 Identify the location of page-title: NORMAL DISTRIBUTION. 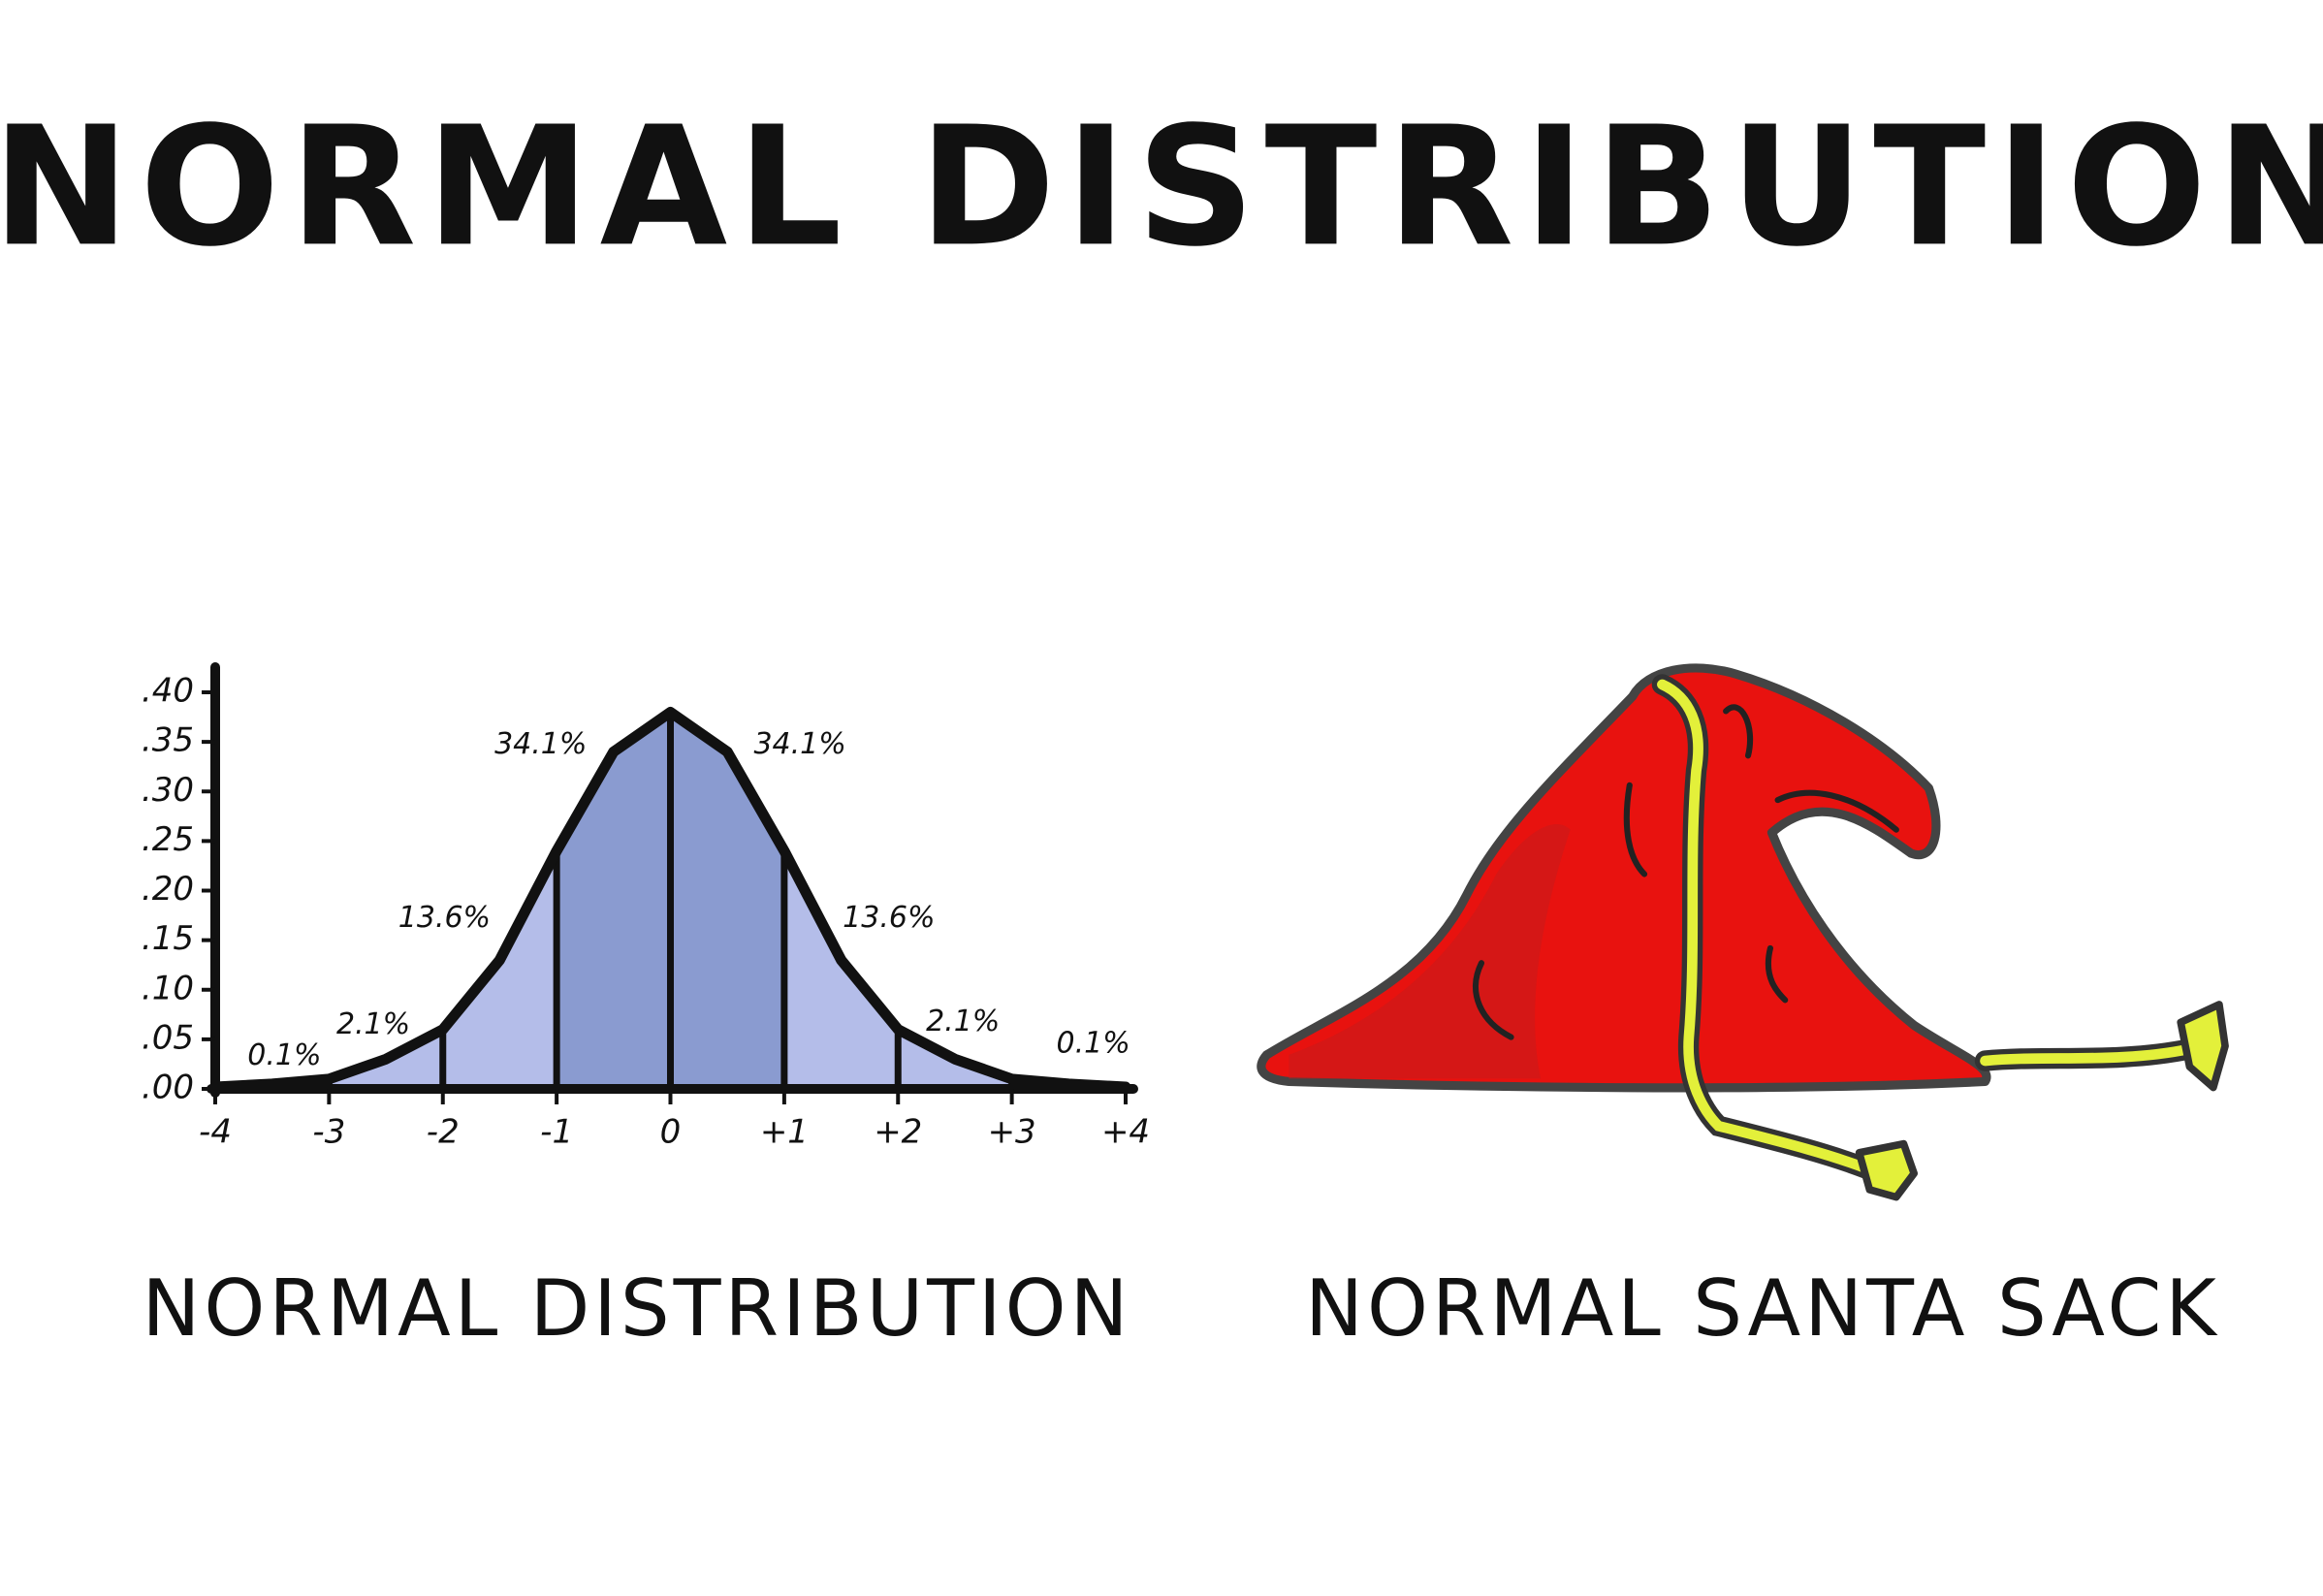
(1161, 187).